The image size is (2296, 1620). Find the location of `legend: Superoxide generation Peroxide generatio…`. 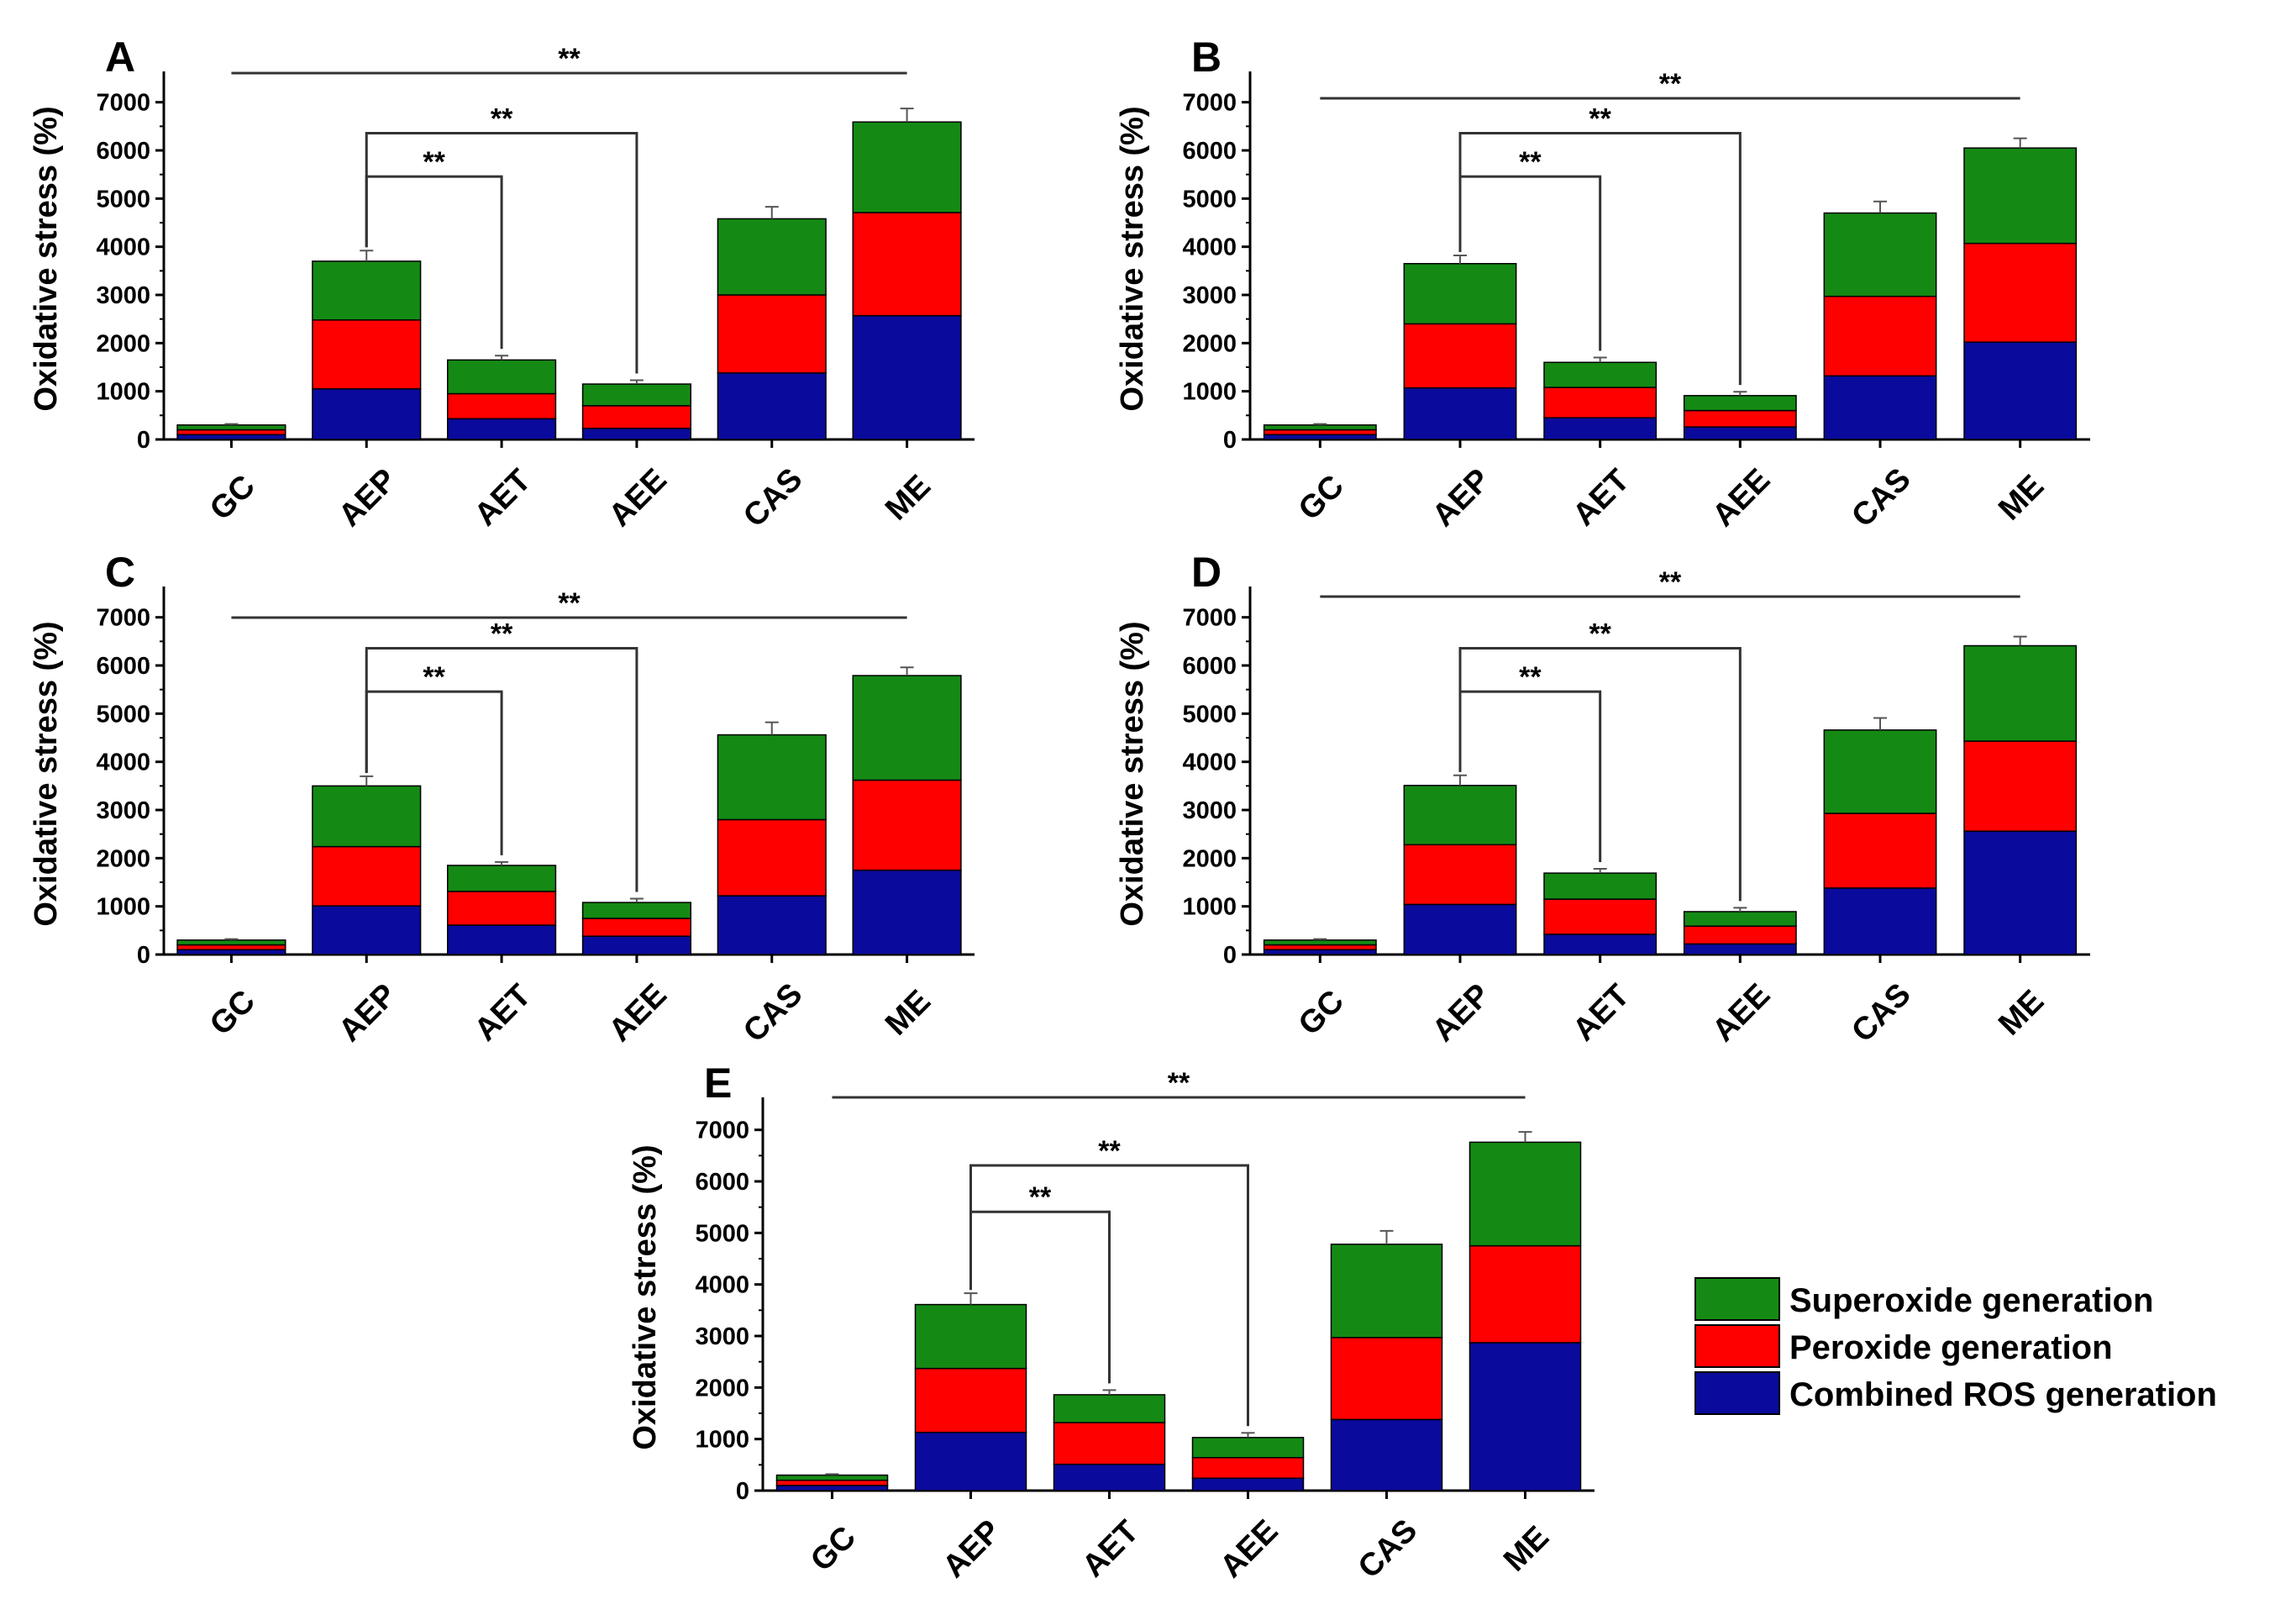

legend: Superoxide generation Peroxide generatio… is located at coordinates (1955, 1346).